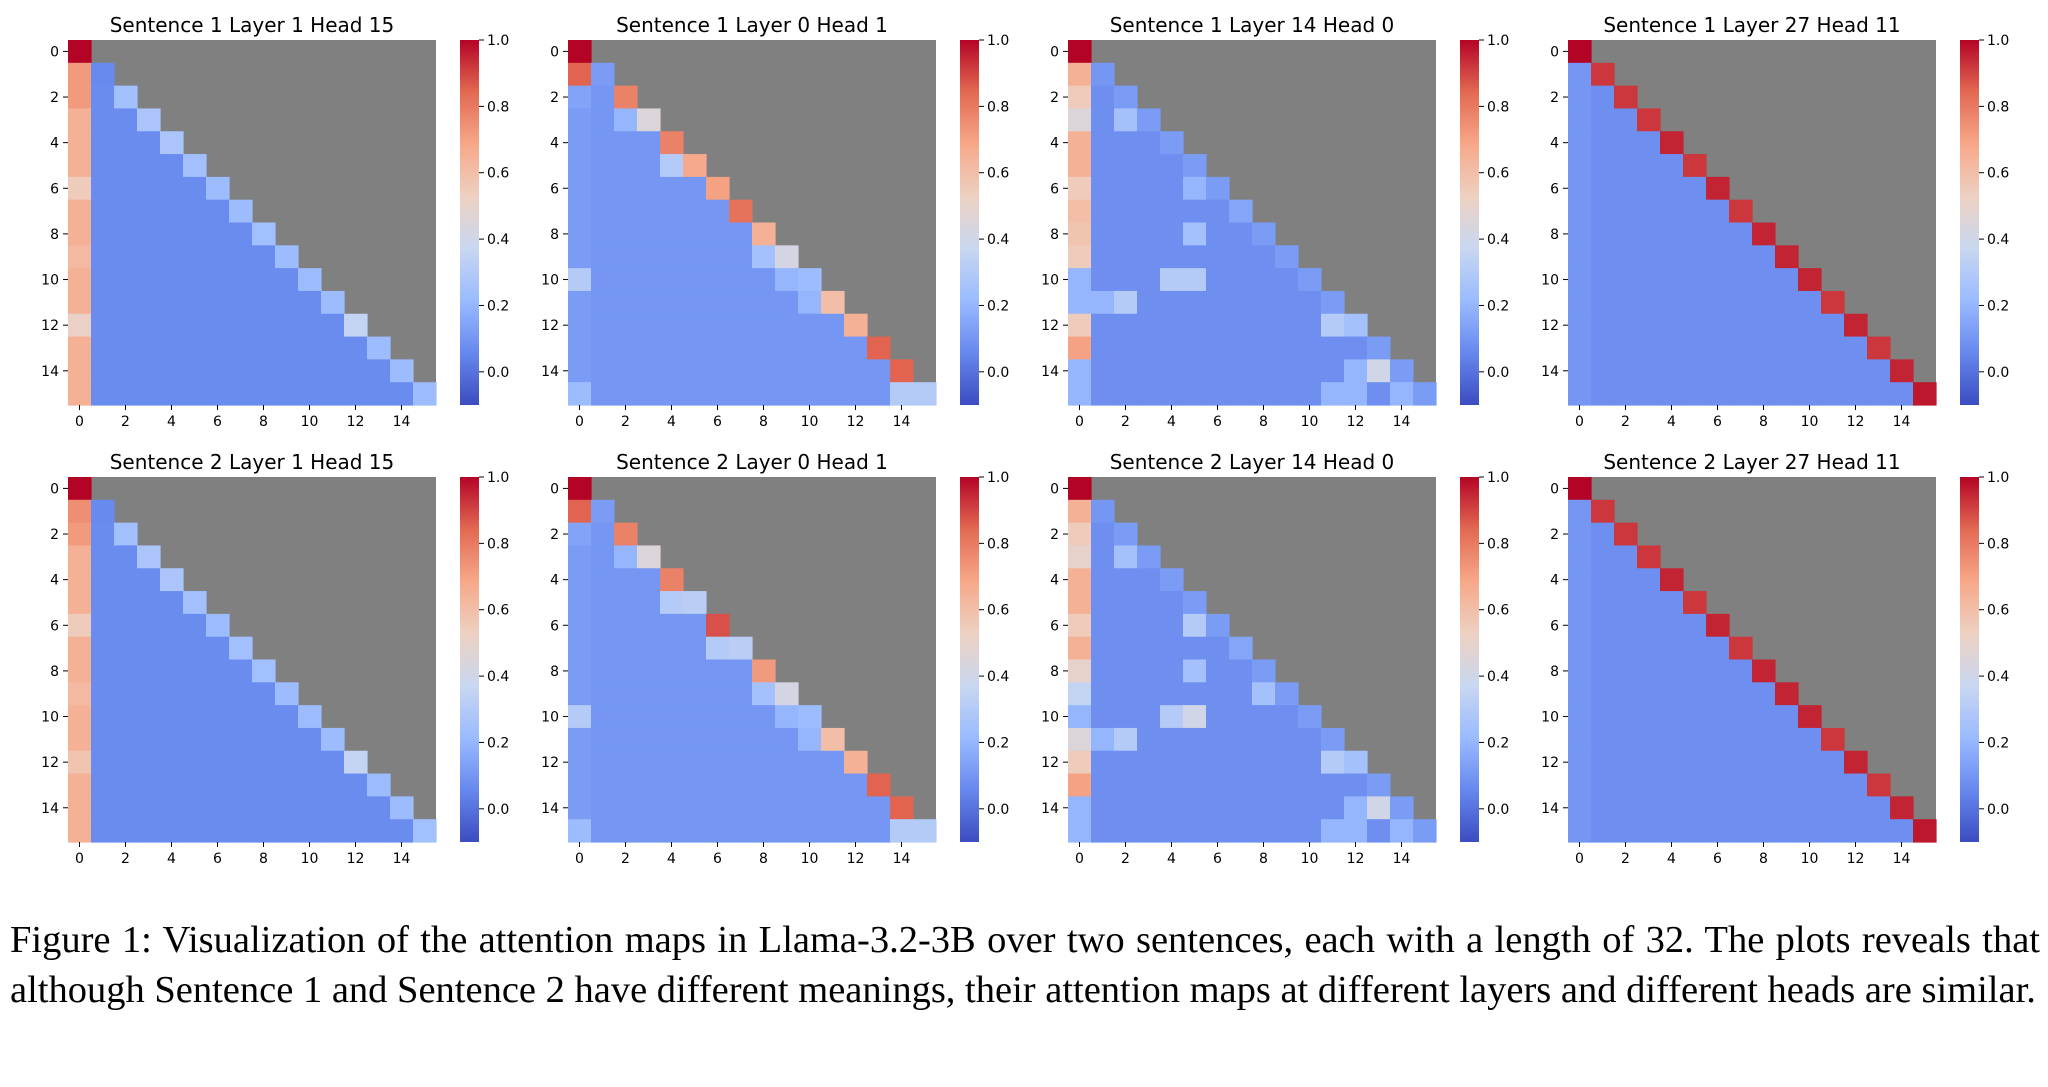  Describe the element at coordinates (1498, 478) in the screenshot. I see `colorbar-tick-label: 1.0` at that location.